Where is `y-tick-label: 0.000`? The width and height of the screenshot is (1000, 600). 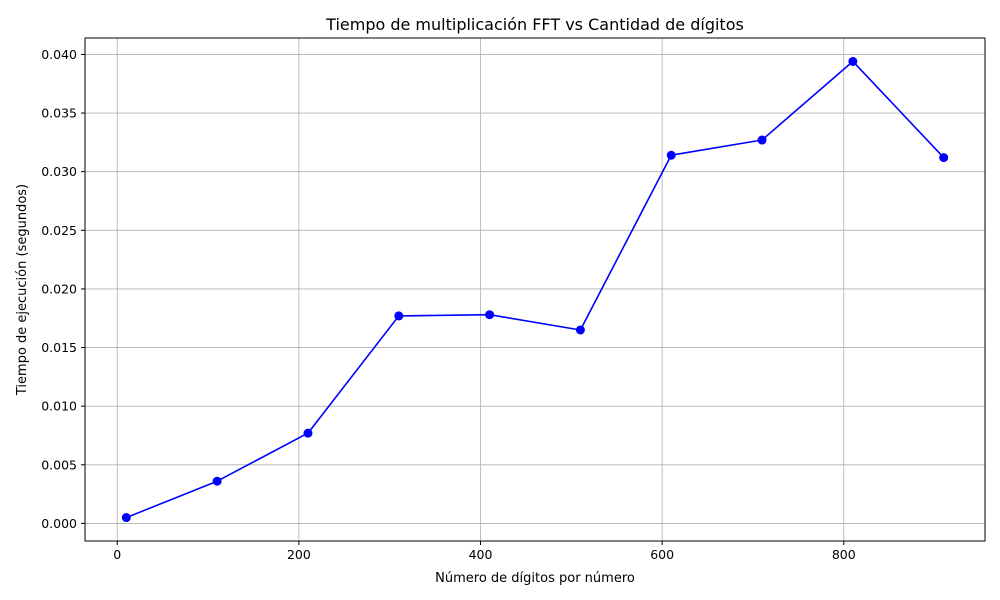
y-tick-label: 0.000 is located at coordinates (59, 523).